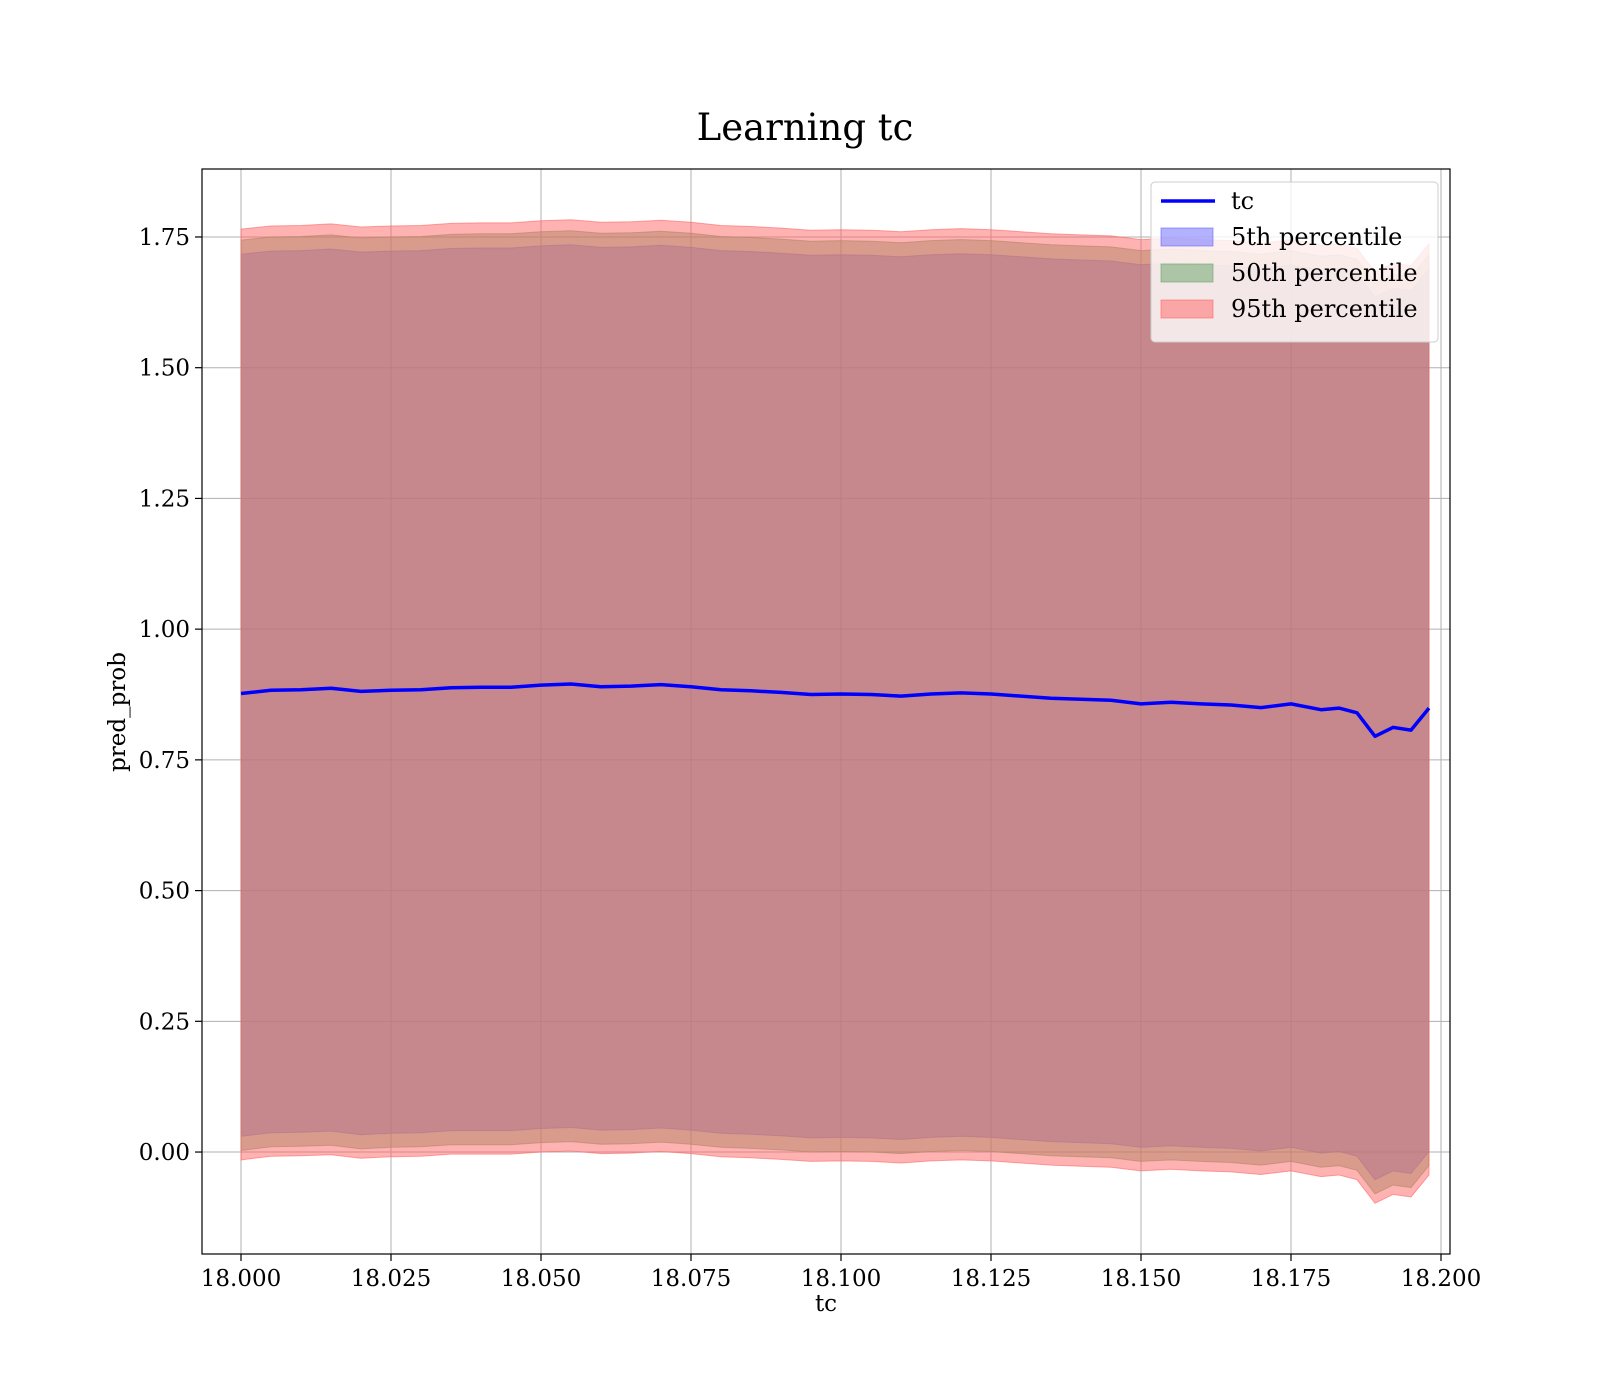 This screenshot has height=1400, width=1600. Describe the element at coordinates (164, 630) in the screenshot. I see `y-tick-label: 1.00` at that location.